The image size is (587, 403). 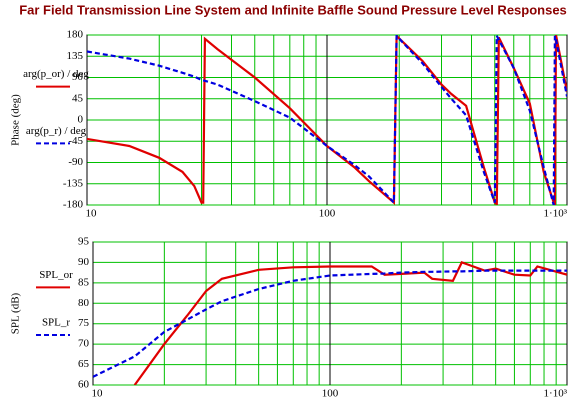 I want to click on legend-label: SPL_r, so click(x=56, y=323).